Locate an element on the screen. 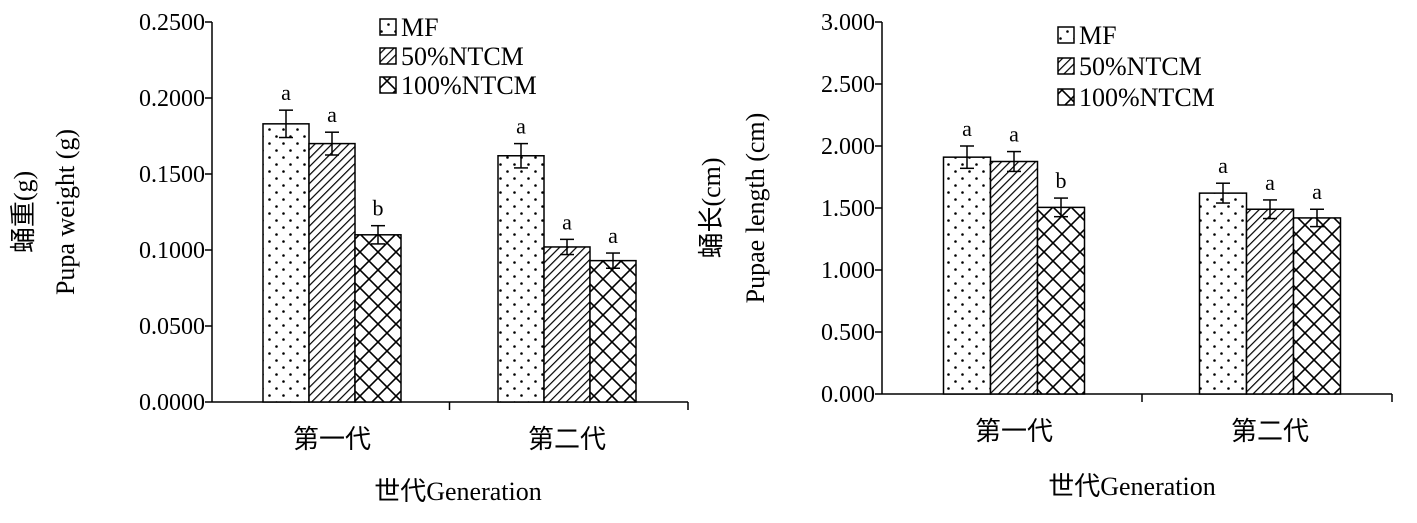  y-tick-label: 0.2500 is located at coordinates (172, 23).